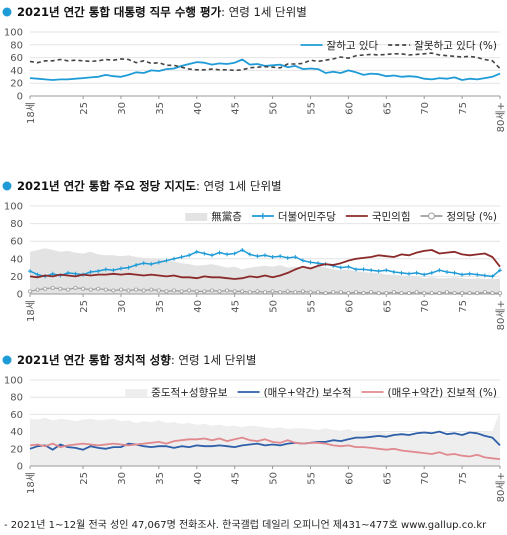  What do you see at coordinates (311, 478) in the screenshot?
I see `x-tick-label: 55` at bounding box center [311, 478].